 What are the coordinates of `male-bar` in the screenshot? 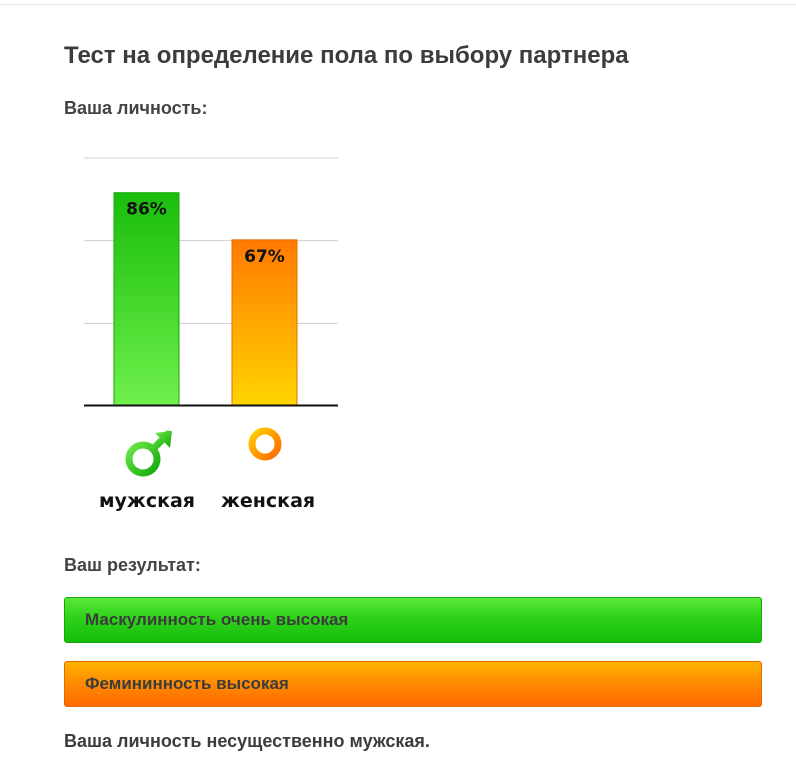 It's located at (146, 299).